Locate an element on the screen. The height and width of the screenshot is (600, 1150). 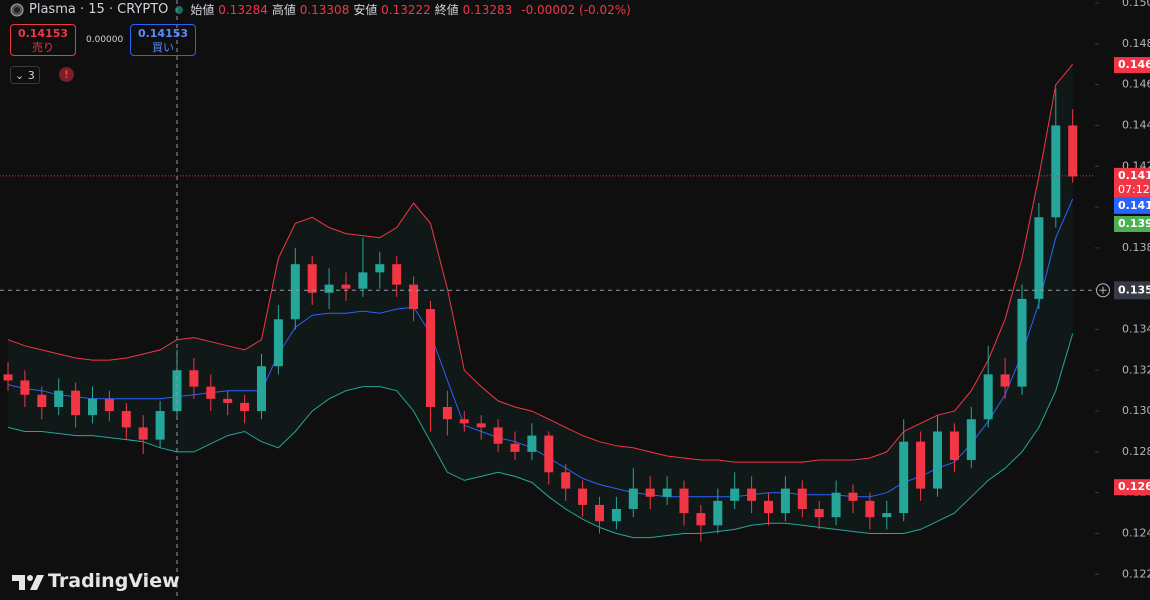
sell-price: 0.14153 is located at coordinates (43, 33).